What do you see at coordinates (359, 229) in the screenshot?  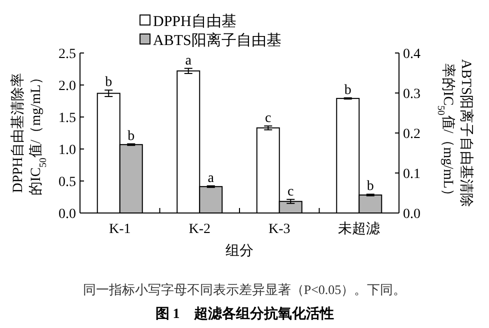 I see `x-tick-label: 未超滤` at bounding box center [359, 229].